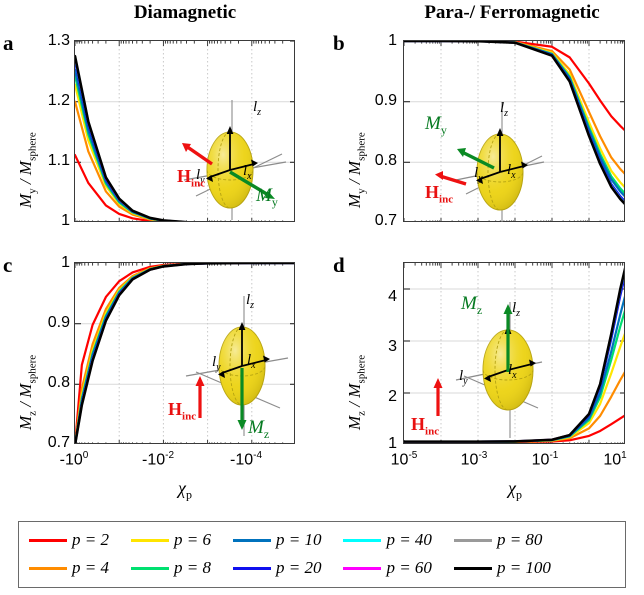  Describe the element at coordinates (392, 40) in the screenshot. I see `panel-b-ytick-0: 1` at that location.